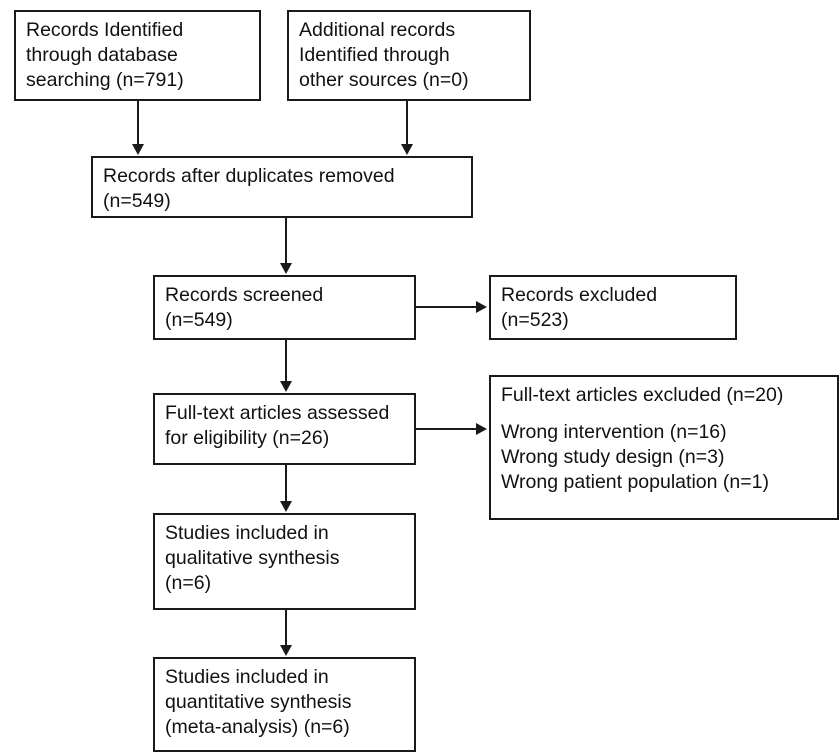  What do you see at coordinates (252, 558) in the screenshot?
I see `box-text: qualitative synthesis` at bounding box center [252, 558].